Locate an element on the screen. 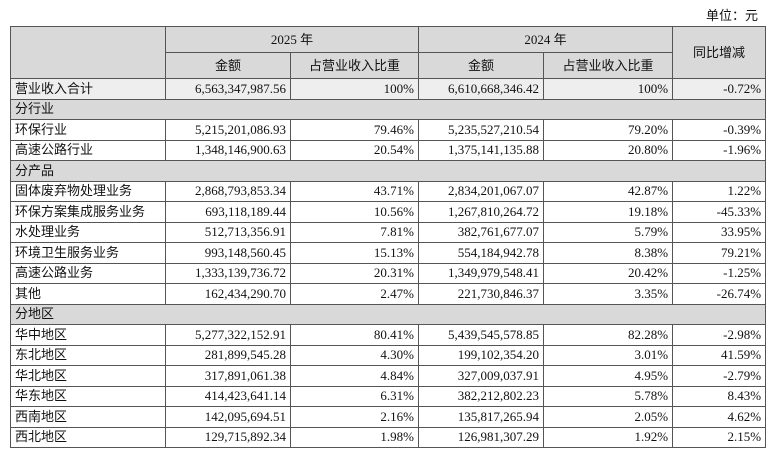  cell: 10.56% is located at coordinates (354, 212).